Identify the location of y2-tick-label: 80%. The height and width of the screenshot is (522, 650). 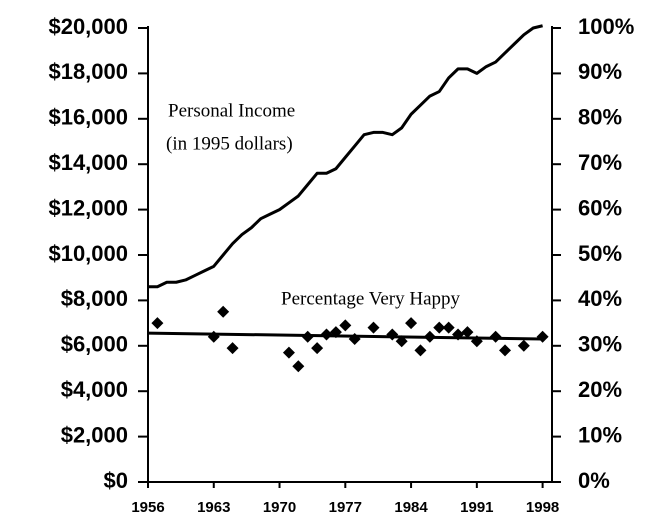
(600, 117).